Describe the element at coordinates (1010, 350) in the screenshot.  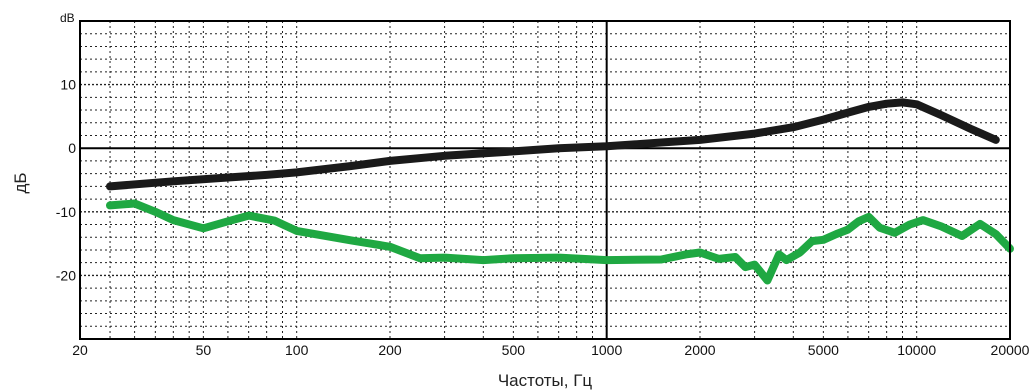
I see `x-tick-label: 20000` at that location.